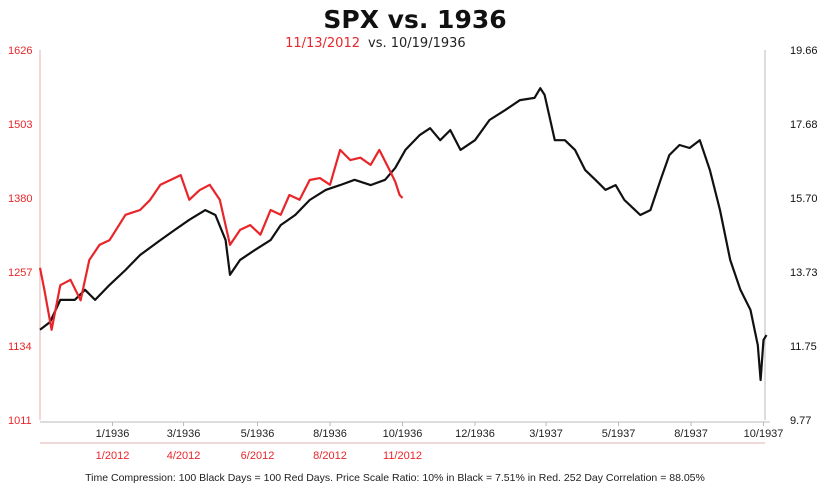 The height and width of the screenshot is (497, 830). What do you see at coordinates (20, 421) in the screenshot?
I see `left-axis-tick-label: 1011` at bounding box center [20, 421].